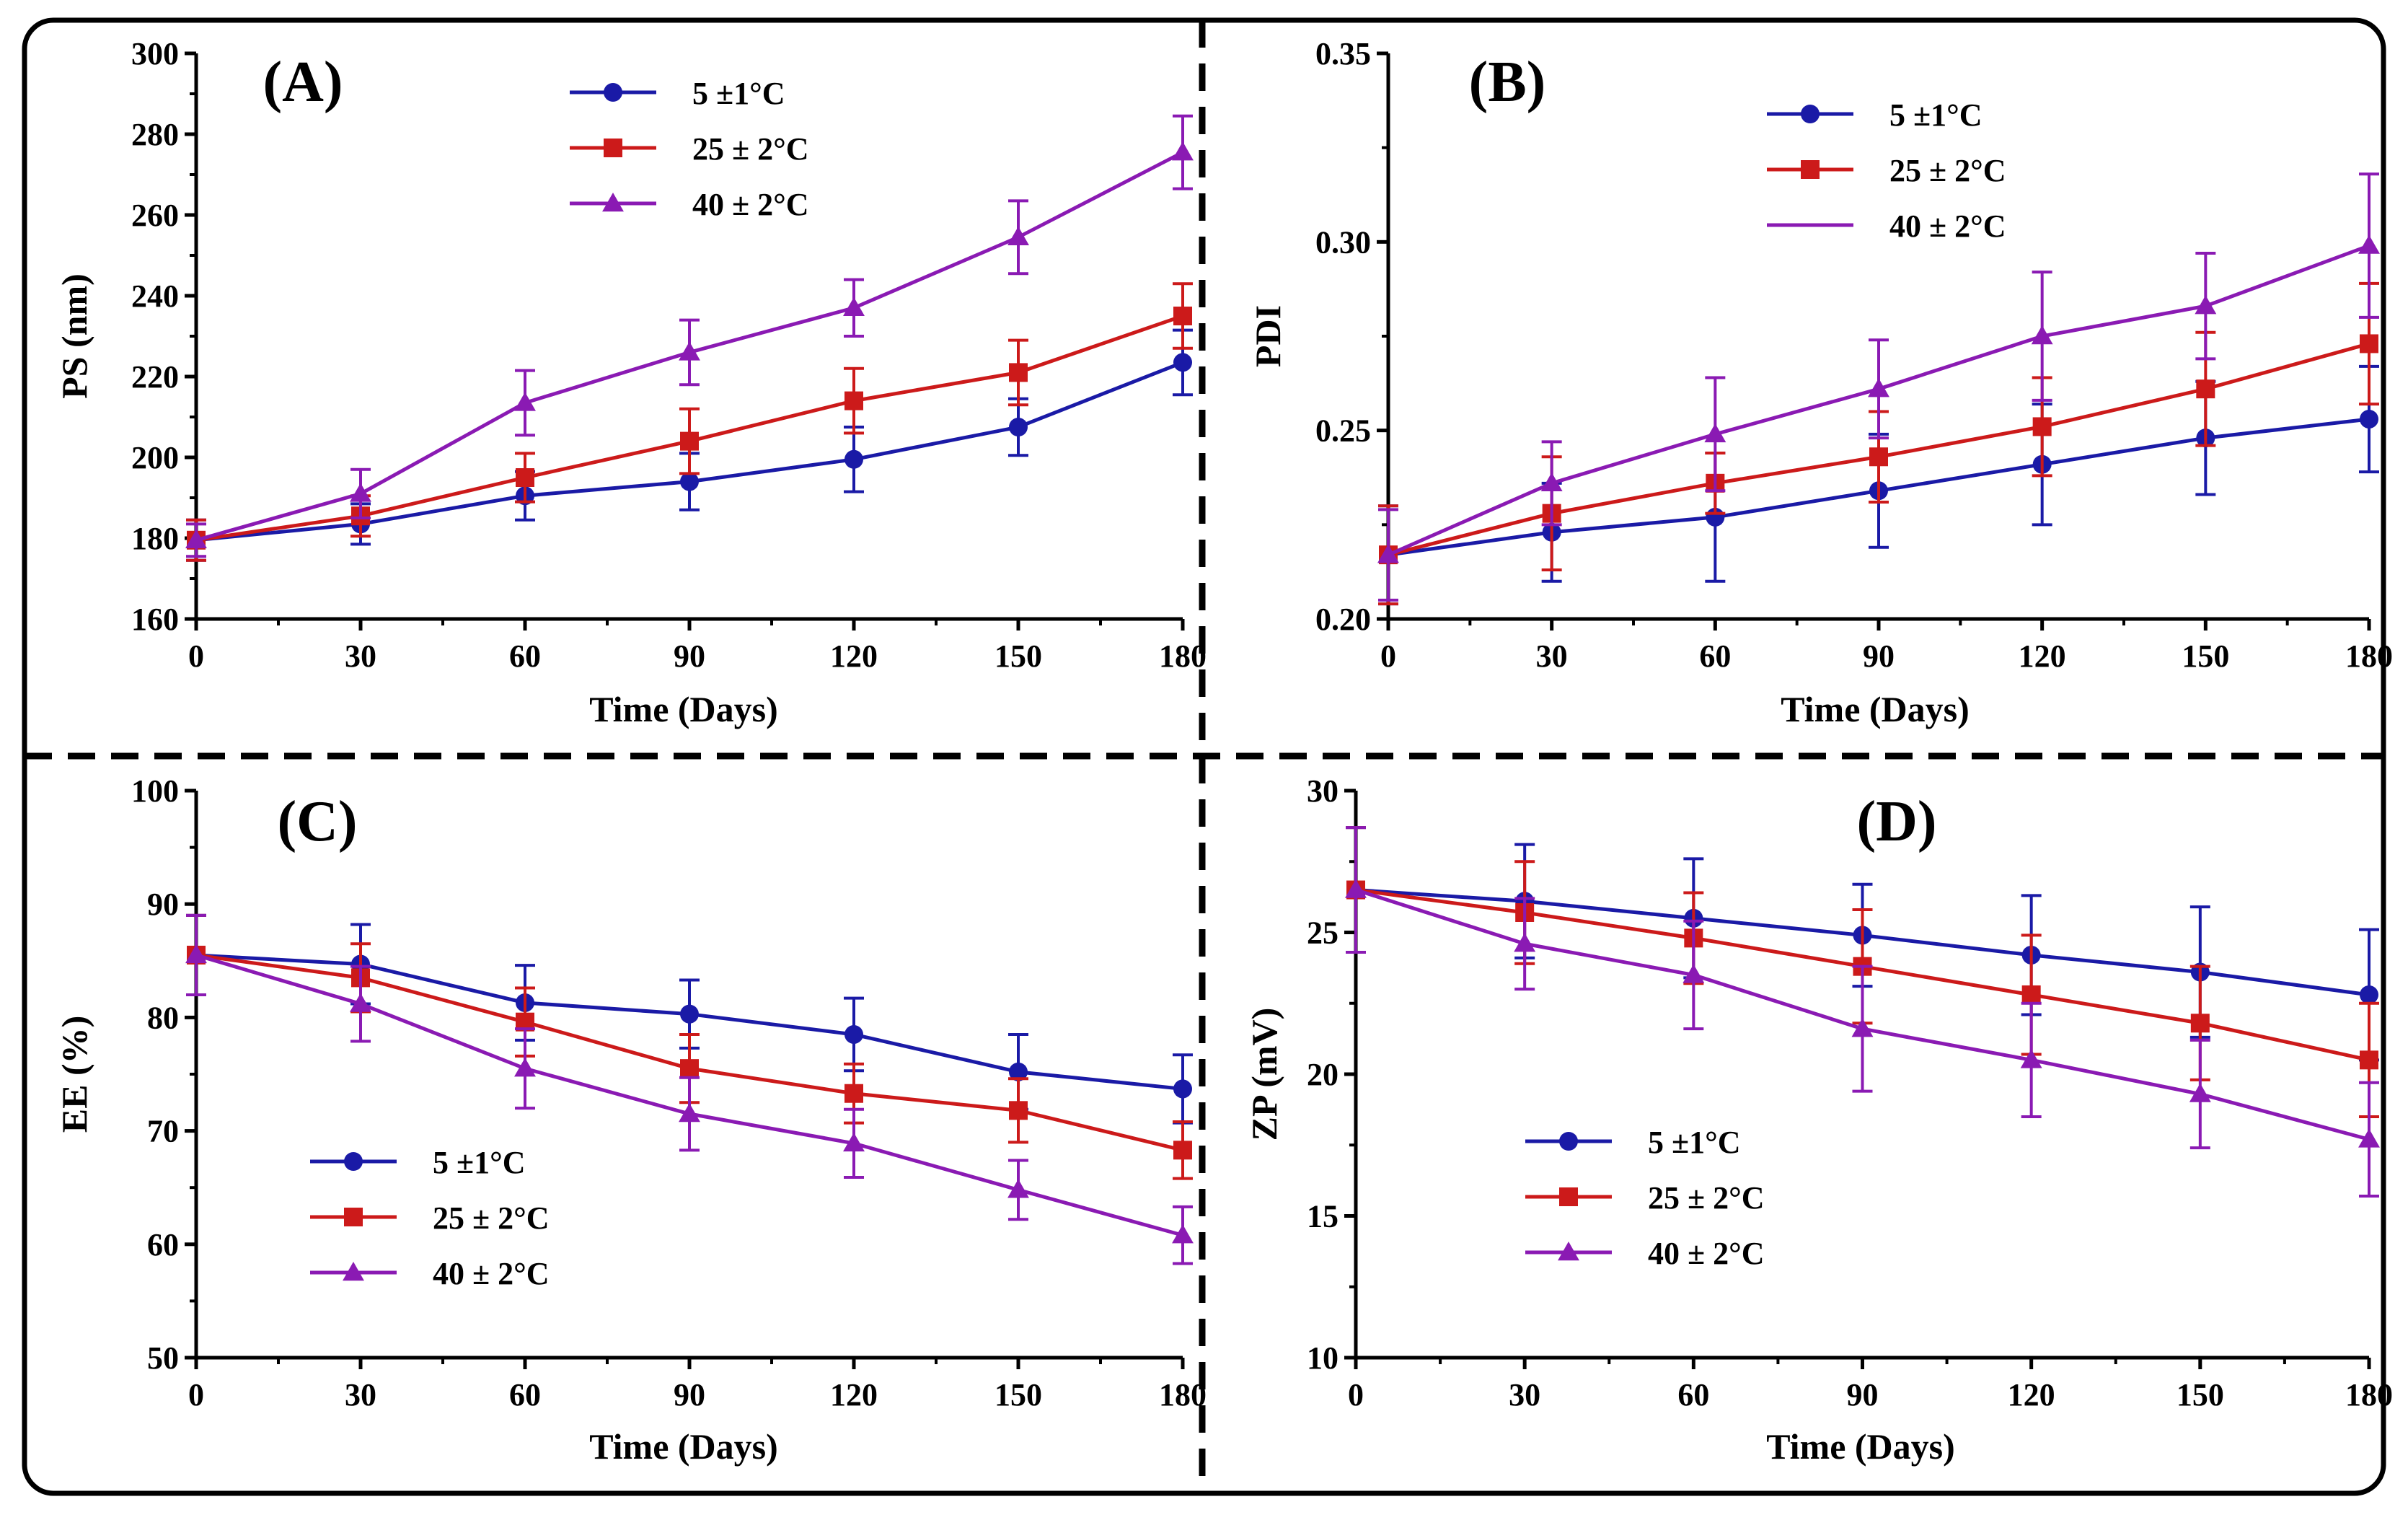 This screenshot has height=1520, width=2408. Describe the element at coordinates (155, 377) in the screenshot. I see `y-tick-label: 220` at that location.